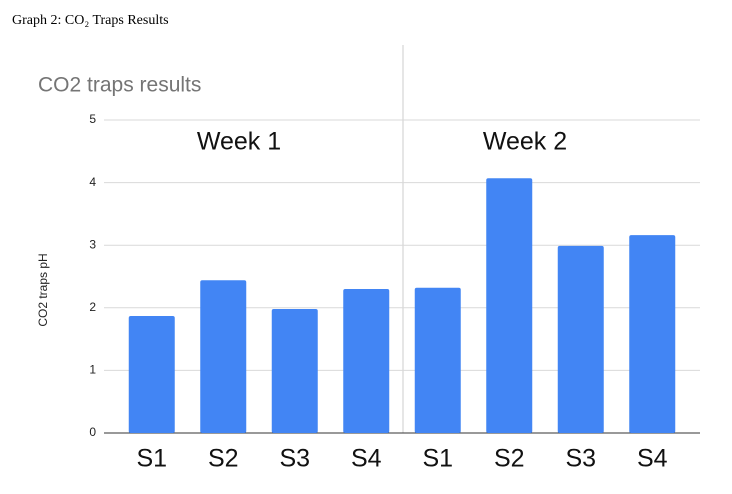 The width and height of the screenshot is (732, 494). Describe the element at coordinates (92, 119) in the screenshot. I see `y-tick-label: 5` at that location.